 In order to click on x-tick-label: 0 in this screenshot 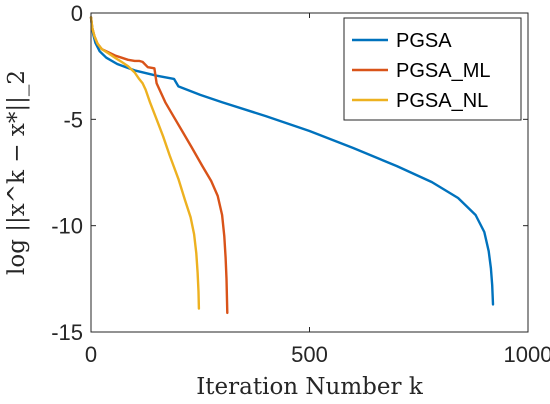, I will do `click(91, 354)`.